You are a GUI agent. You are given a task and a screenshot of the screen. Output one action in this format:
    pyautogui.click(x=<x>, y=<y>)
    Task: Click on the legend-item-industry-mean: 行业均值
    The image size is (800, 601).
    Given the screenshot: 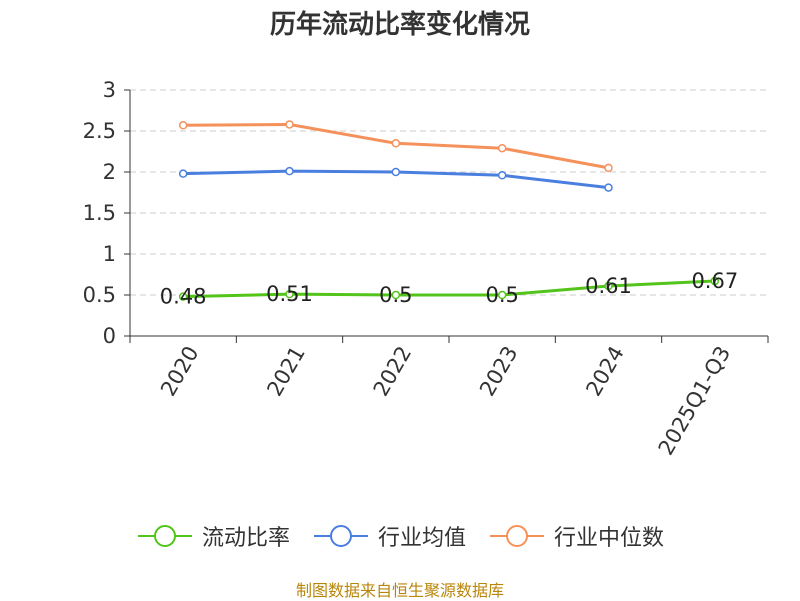 What is the action you would take?
    pyautogui.click(x=389, y=536)
    